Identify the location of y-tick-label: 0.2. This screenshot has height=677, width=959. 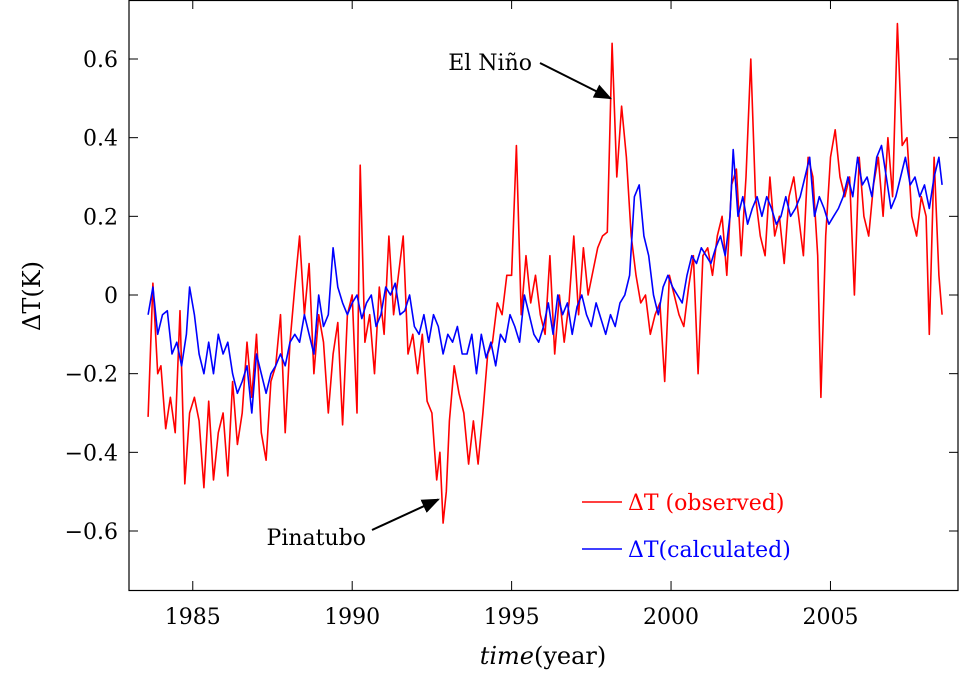
(100, 217).